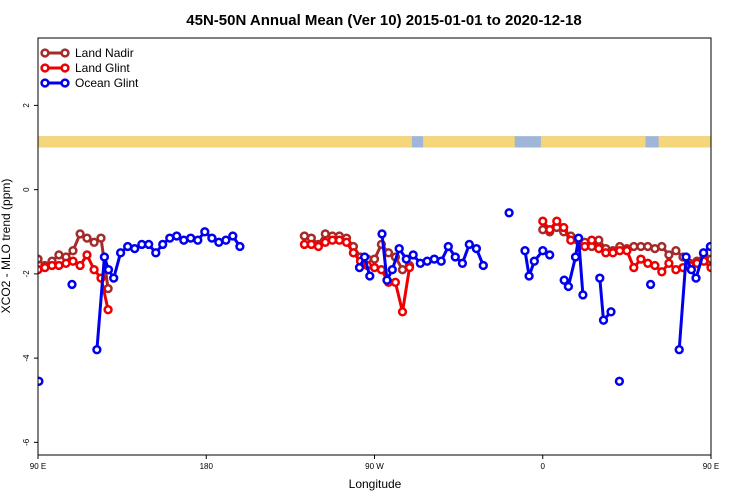  What do you see at coordinates (102, 68) in the screenshot?
I see `legend-label: Land Glint` at bounding box center [102, 68].